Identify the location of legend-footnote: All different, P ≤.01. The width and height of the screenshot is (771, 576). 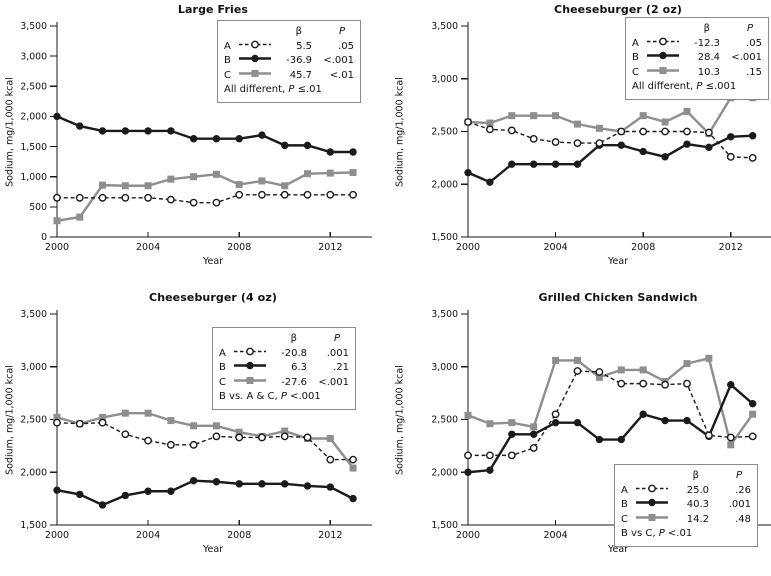
(273, 89).